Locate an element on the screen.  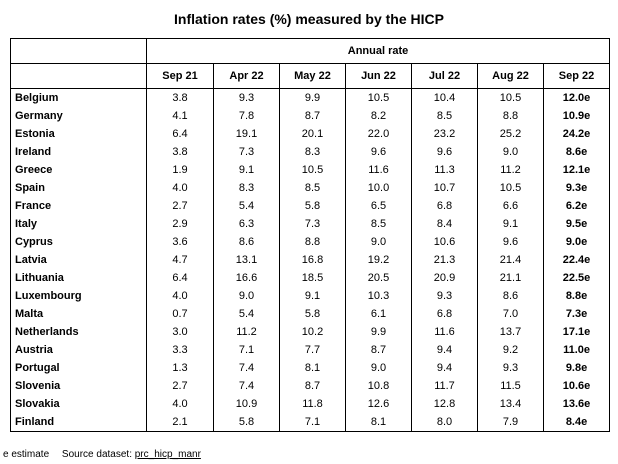
value-cell: 4.0 is located at coordinates (180, 404).